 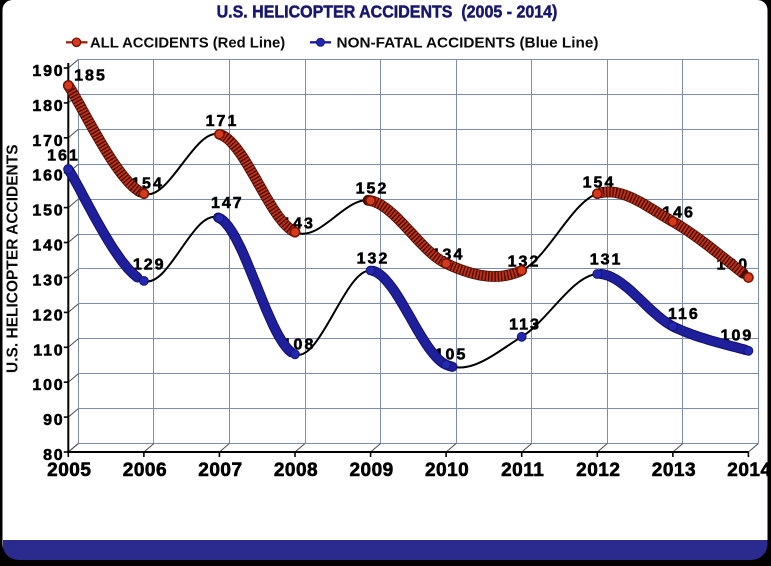 I want to click on svg-text: 131, so click(x=606, y=259).